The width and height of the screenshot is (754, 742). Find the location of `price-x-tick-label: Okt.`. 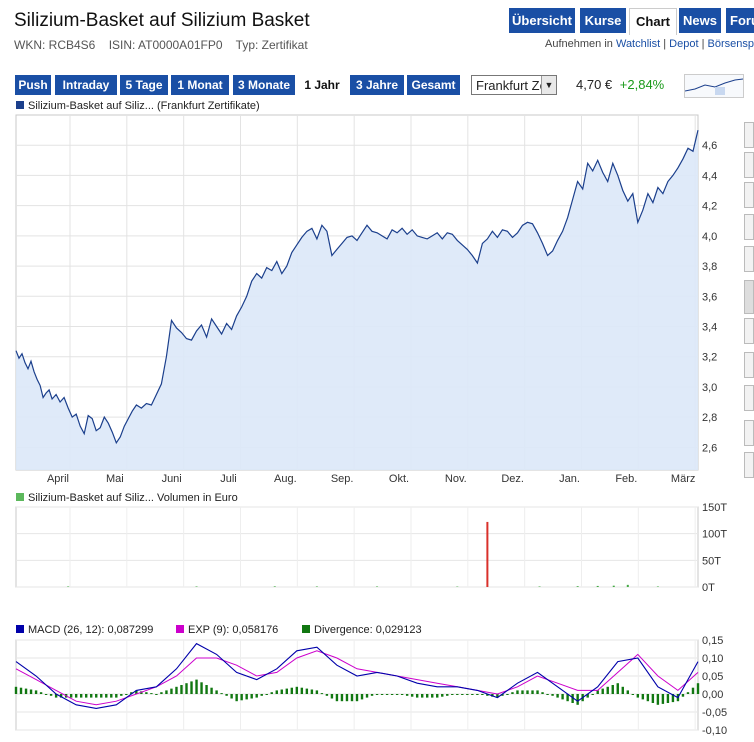

price-x-tick-label: Okt. is located at coordinates (399, 479).